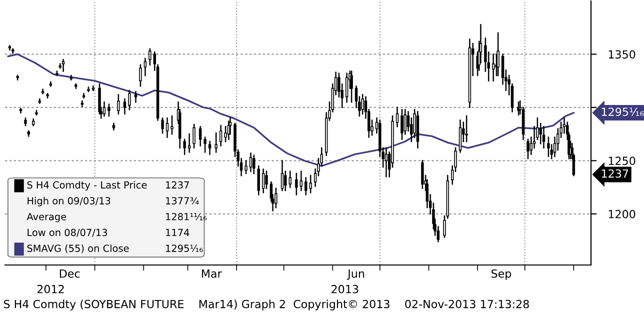  I want to click on annotation: Average, so click(46, 217).